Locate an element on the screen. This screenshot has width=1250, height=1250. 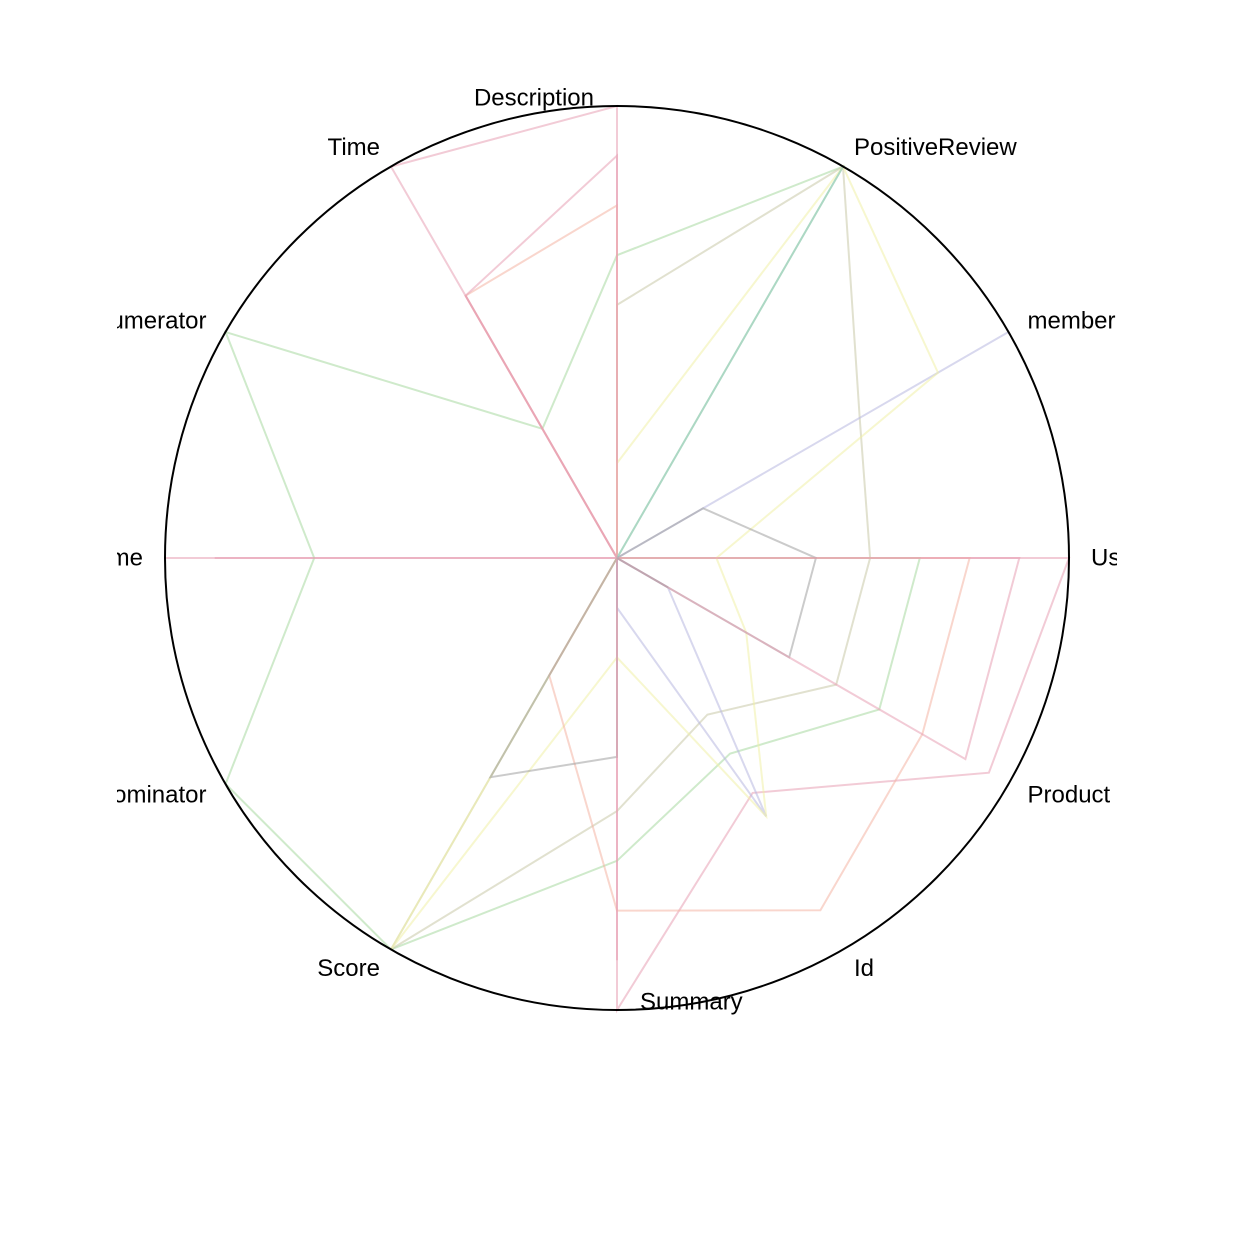
axis-label-product: Product is located at coordinates (1069, 795).